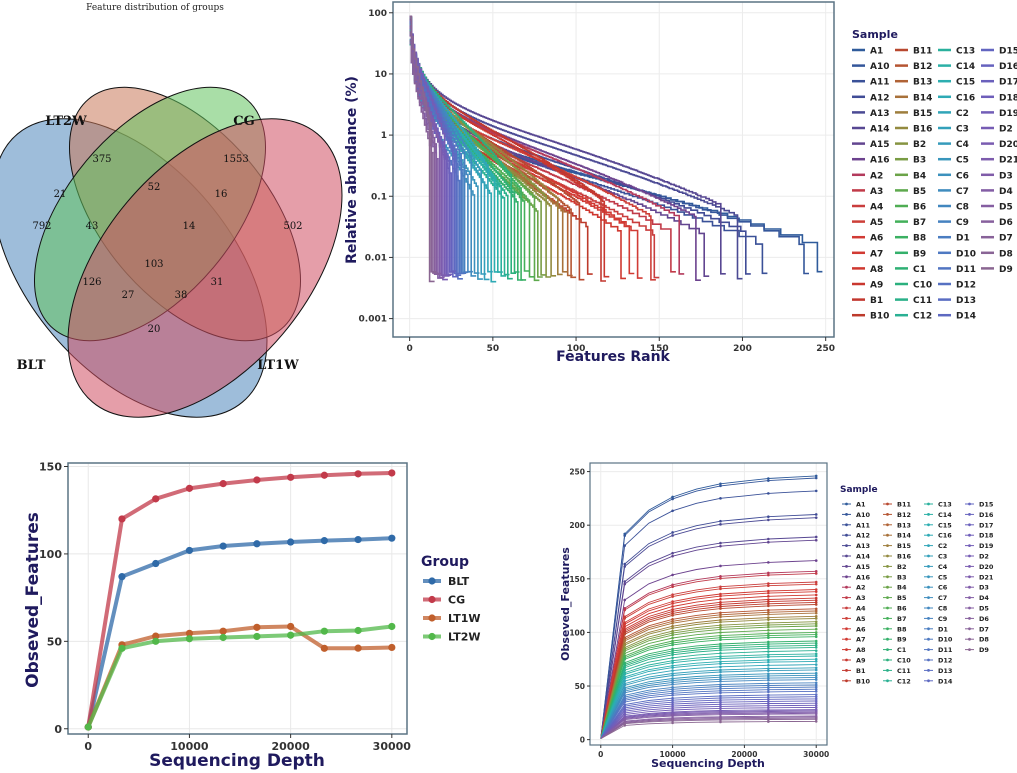 This screenshot has width=1017, height=773. Describe the element at coordinates (582, 740) in the screenshot. I see `sample-y-tick-label: 0` at that location.